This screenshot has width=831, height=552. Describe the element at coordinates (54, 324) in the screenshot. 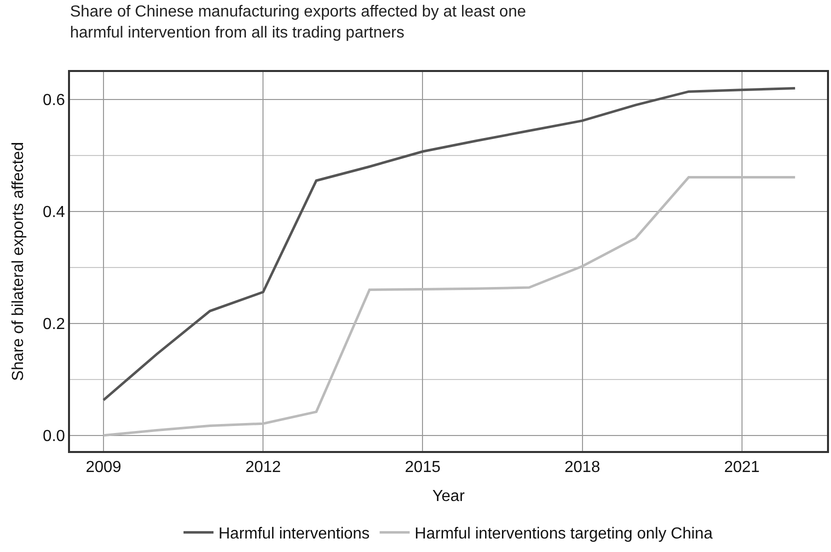

I see `y-tick-label: 0.2` at that location.